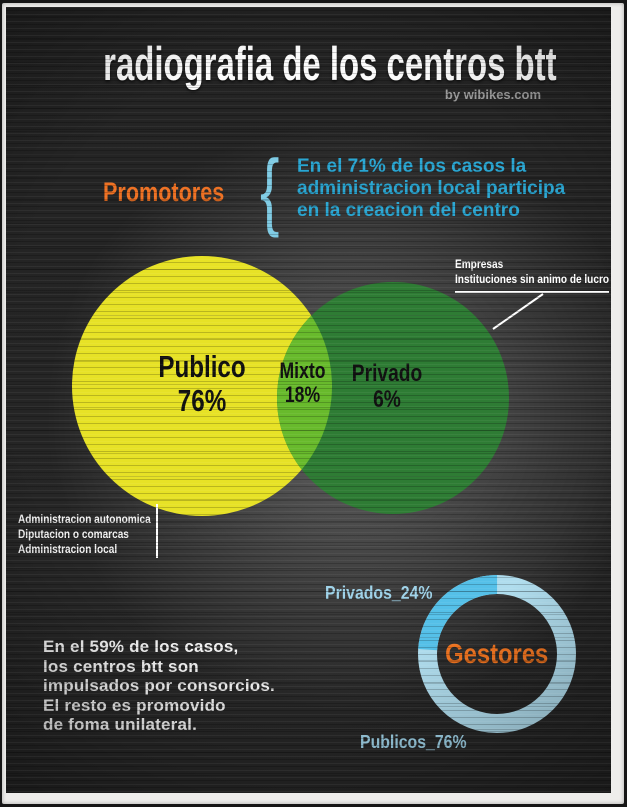 The height and width of the screenshot is (807, 627). I want to click on gestores-title-wrap: Gestores, so click(497, 654).